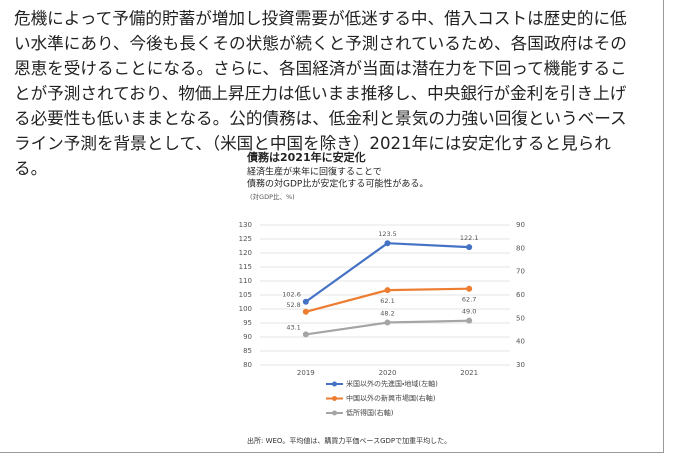 This screenshot has height=457, width=680. I want to click on y2-tick-label: 50, so click(520, 318).